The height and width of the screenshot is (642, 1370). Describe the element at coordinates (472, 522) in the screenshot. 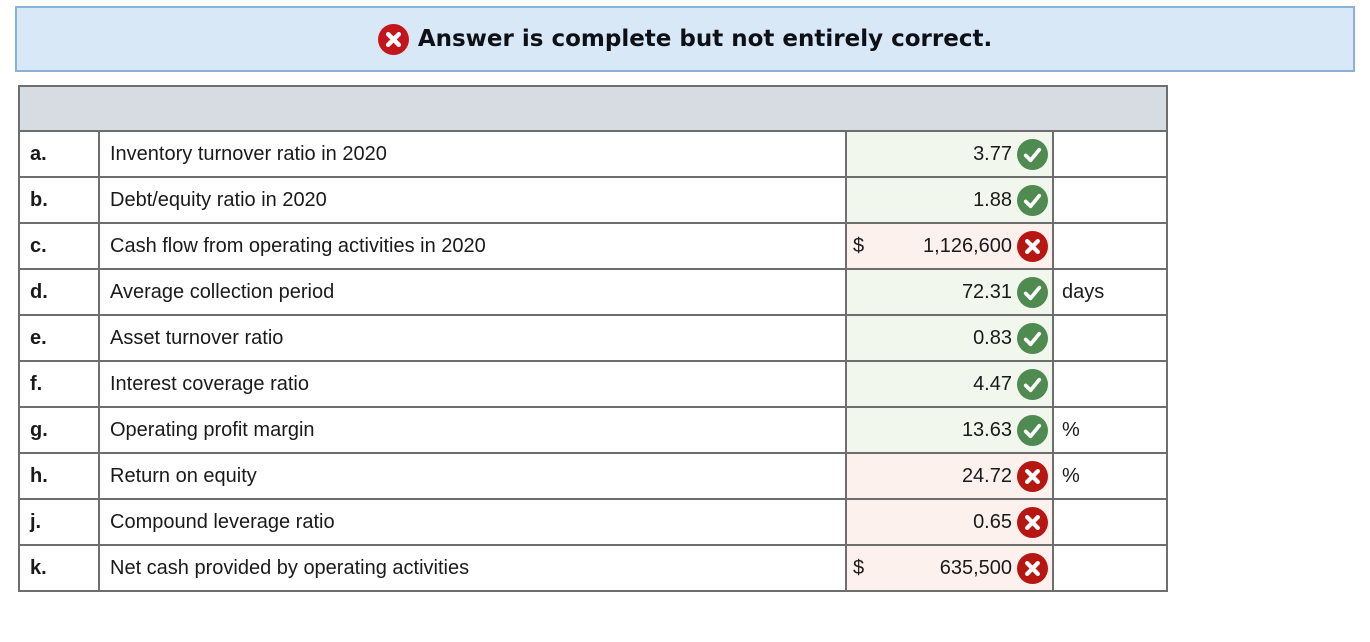

I see `row-description: Compound leverage ratio` at that location.